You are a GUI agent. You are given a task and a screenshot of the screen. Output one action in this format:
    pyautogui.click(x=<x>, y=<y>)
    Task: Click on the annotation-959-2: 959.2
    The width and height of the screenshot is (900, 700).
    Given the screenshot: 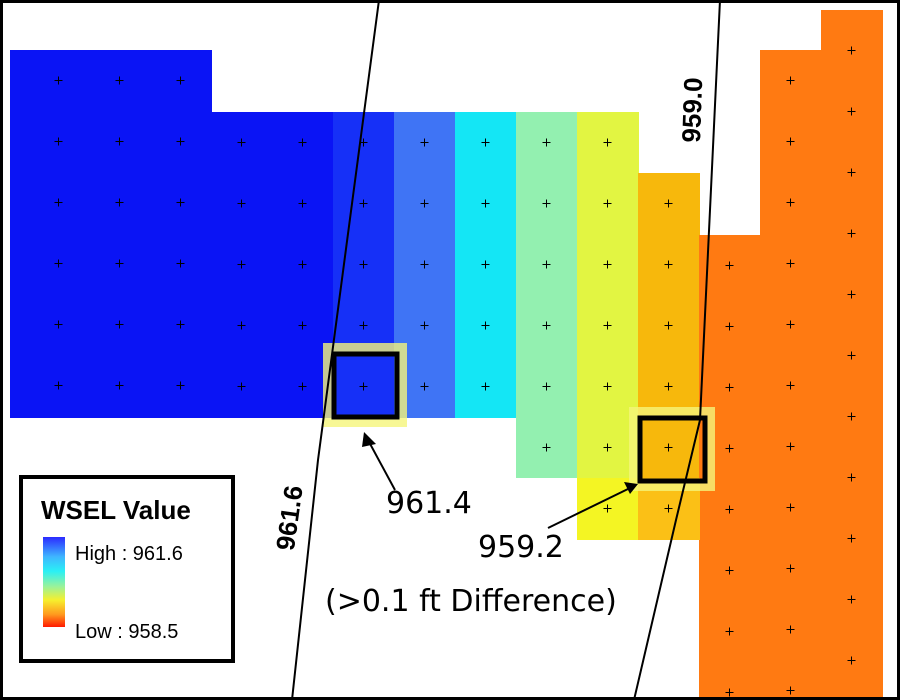 What is the action you would take?
    pyautogui.click(x=521, y=547)
    